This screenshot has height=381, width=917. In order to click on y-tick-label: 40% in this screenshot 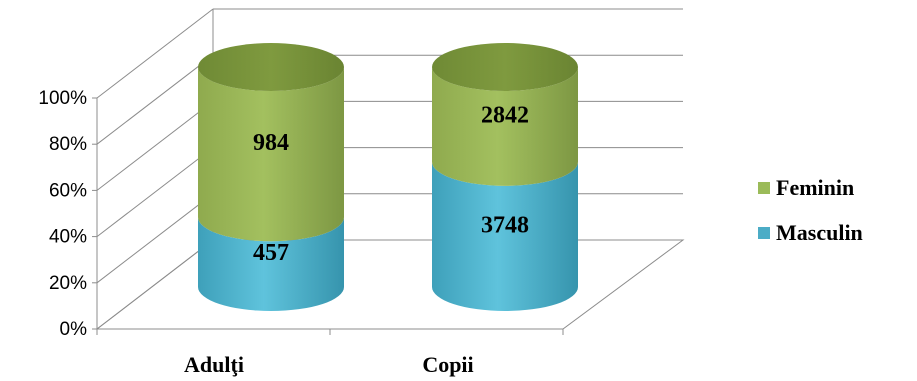, I will do `click(68, 237)`.